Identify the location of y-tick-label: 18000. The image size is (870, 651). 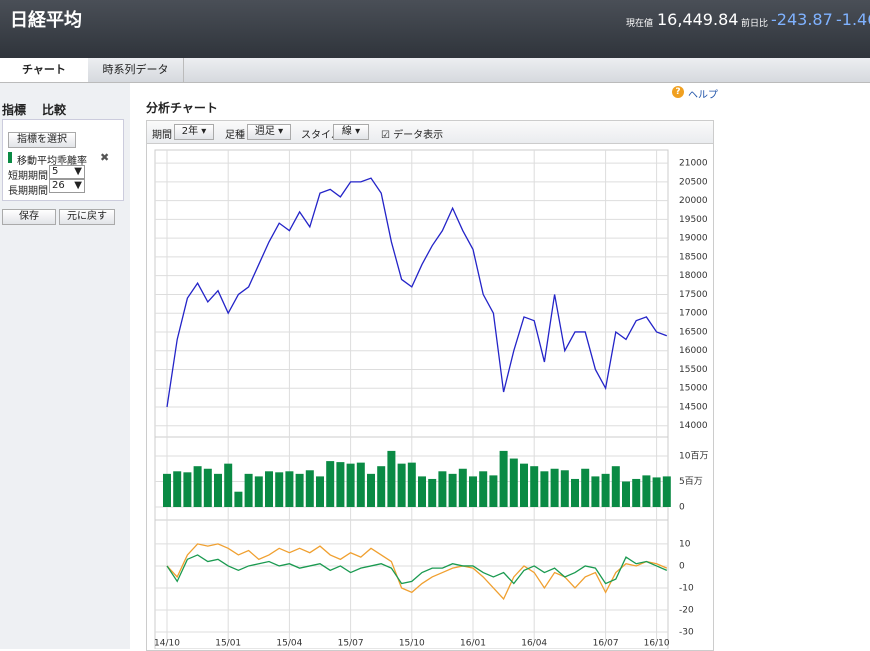
(693, 276).